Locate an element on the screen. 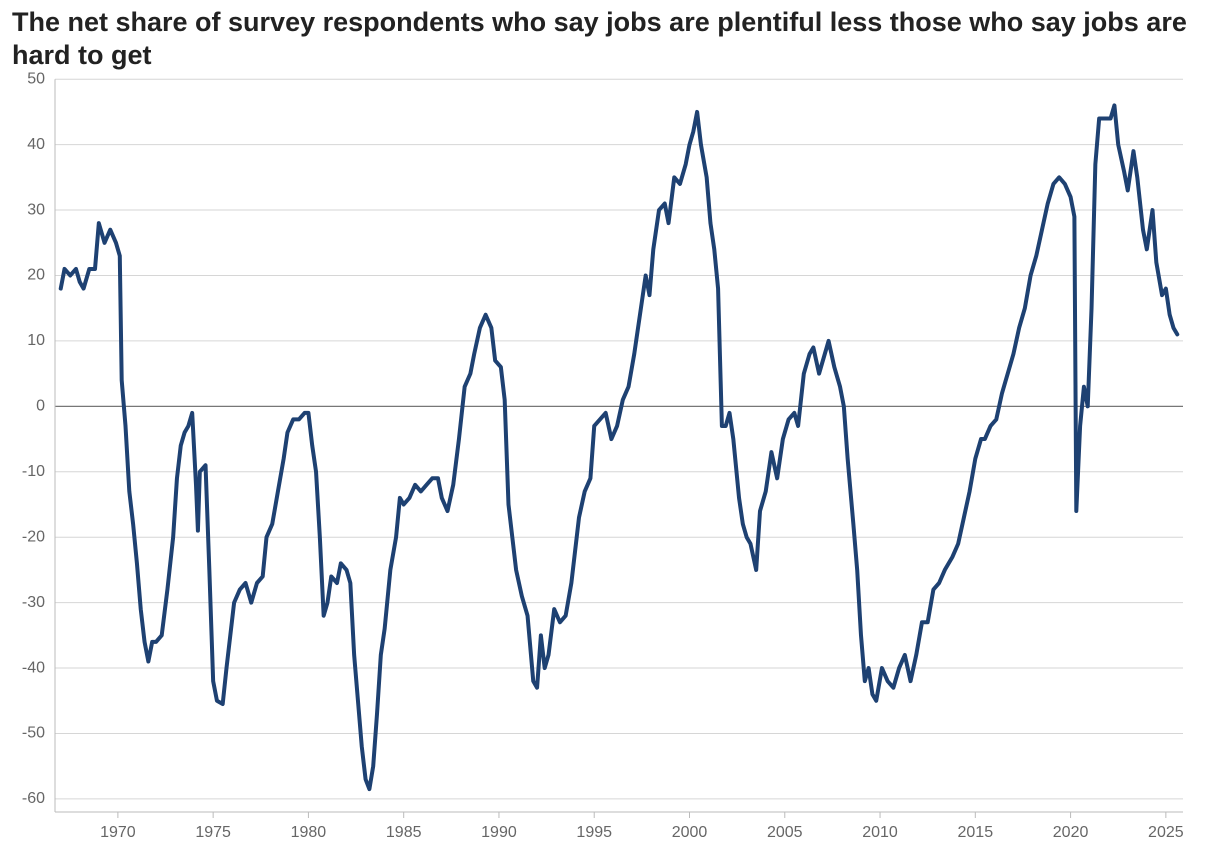 Image resolution: width=1206 pixels, height=848 pixels. x-tick-label: 2010 is located at coordinates (880, 832).